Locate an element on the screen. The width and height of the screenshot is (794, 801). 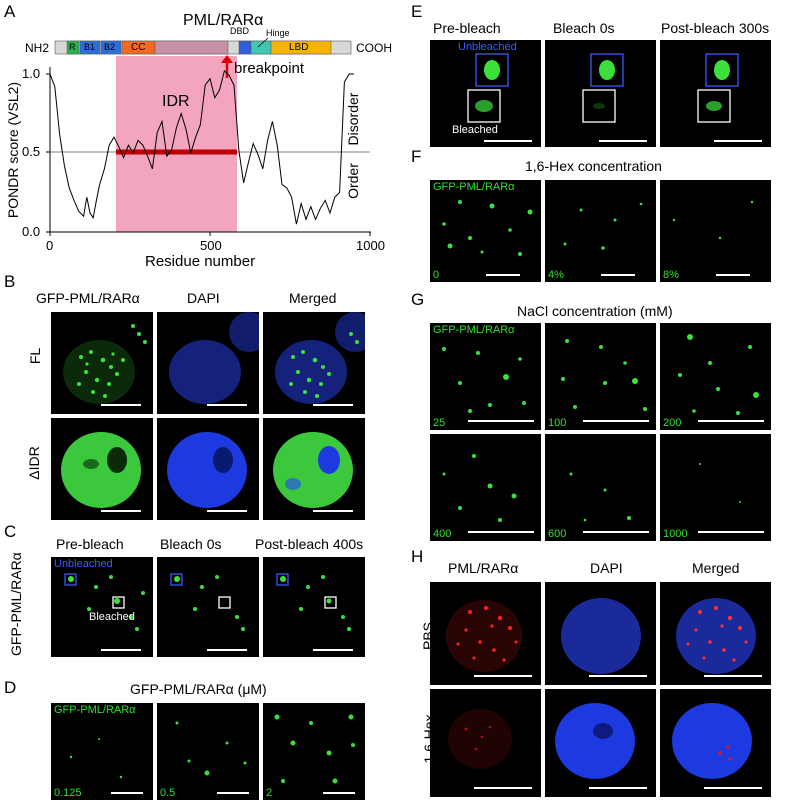
d-image-1: GFP-PML/RARα 0.125 is located at coordinates (102, 751).